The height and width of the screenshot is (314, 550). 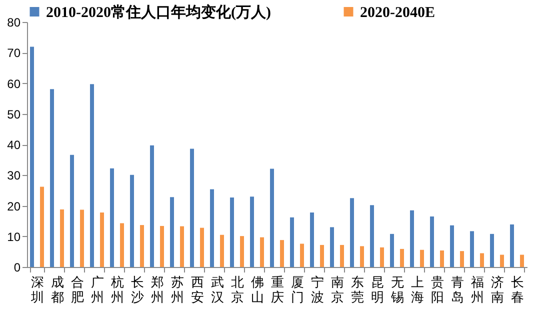 I want to click on x-tick-label: 成都, so click(x=57, y=289).